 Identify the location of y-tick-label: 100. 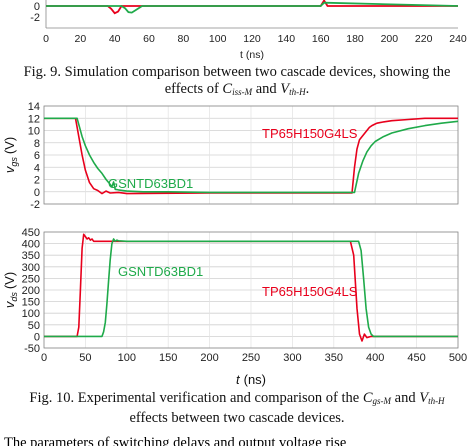
(31, 314).